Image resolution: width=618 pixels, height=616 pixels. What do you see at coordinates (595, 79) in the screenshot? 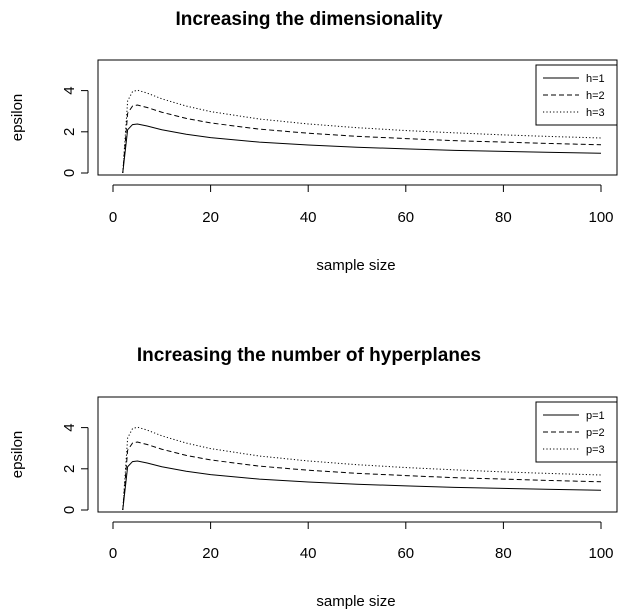
I see `legend-label: h=1` at bounding box center [595, 79].